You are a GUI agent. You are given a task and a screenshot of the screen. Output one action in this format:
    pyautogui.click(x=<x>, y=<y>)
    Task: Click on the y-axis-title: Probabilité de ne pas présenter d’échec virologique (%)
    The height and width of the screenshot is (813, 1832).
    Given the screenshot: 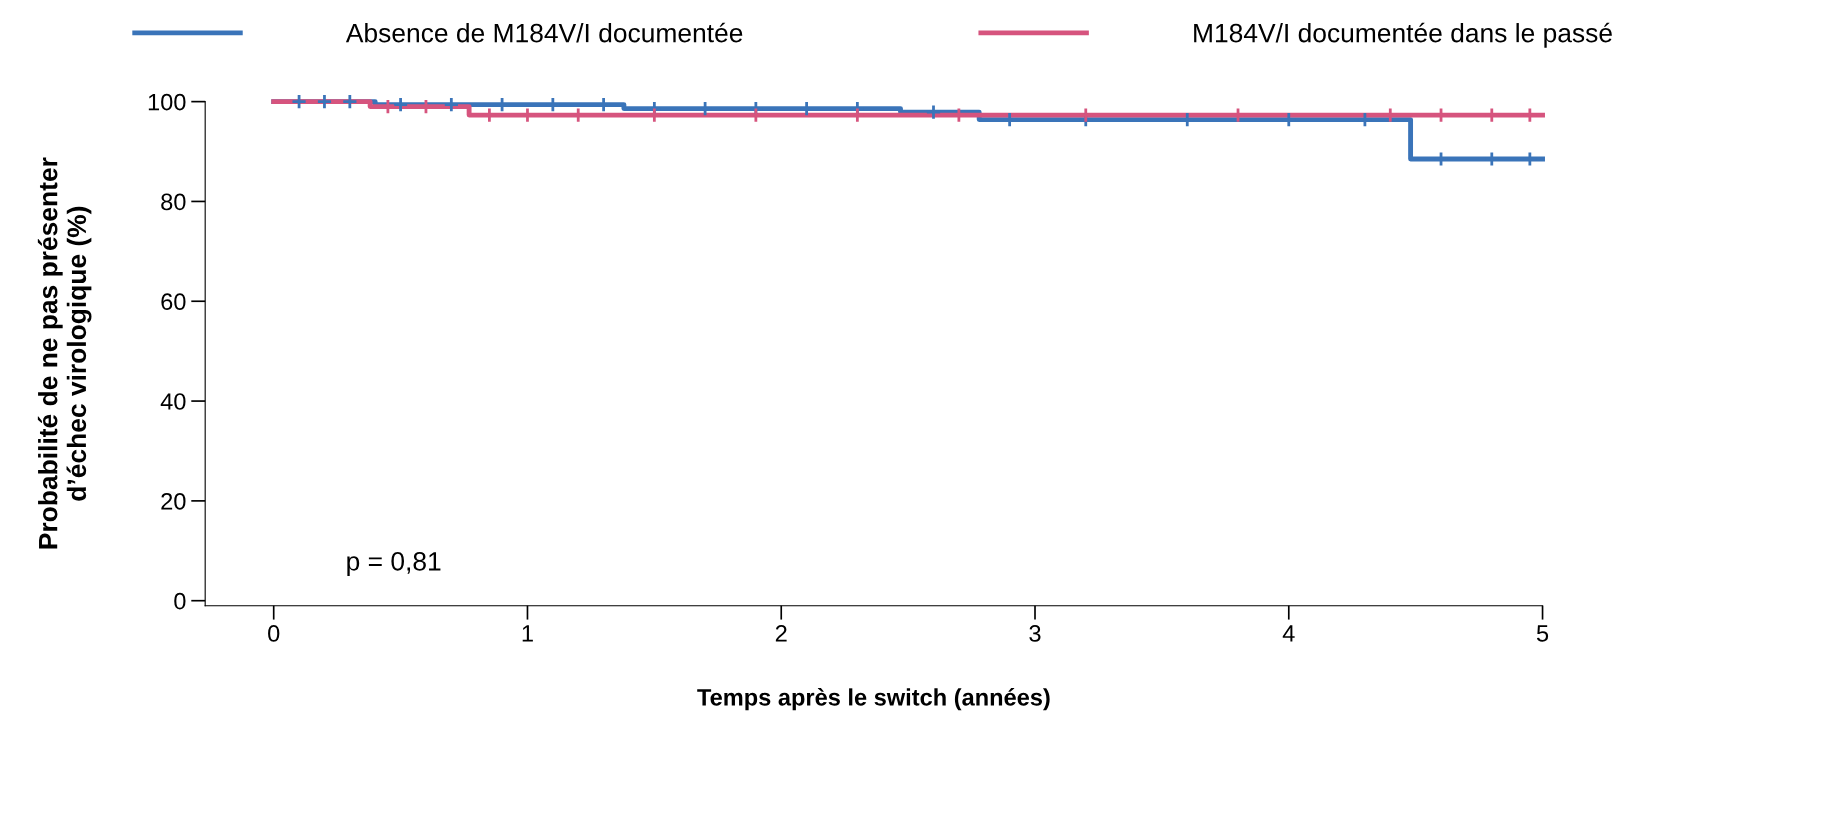 What is the action you would take?
    pyautogui.click(x=64, y=353)
    